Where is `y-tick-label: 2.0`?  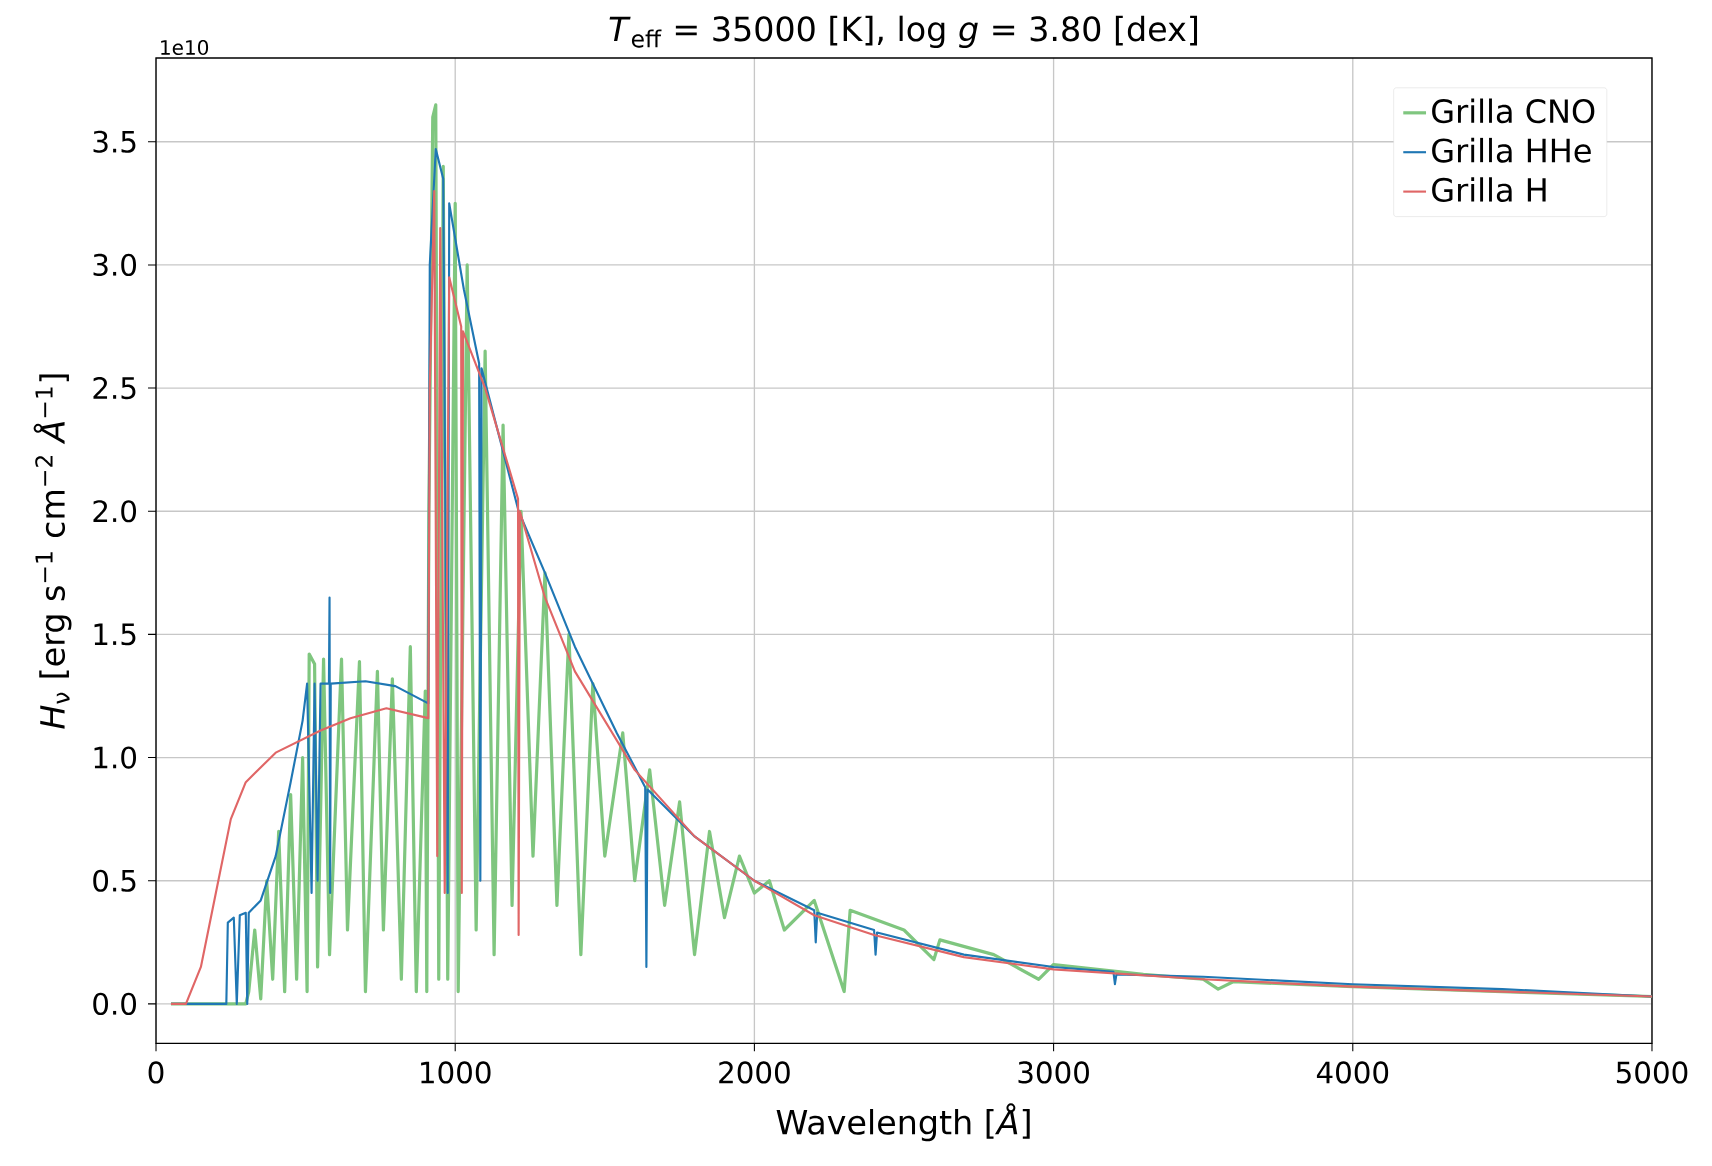
y-tick-label: 2.0 is located at coordinates (115, 511).